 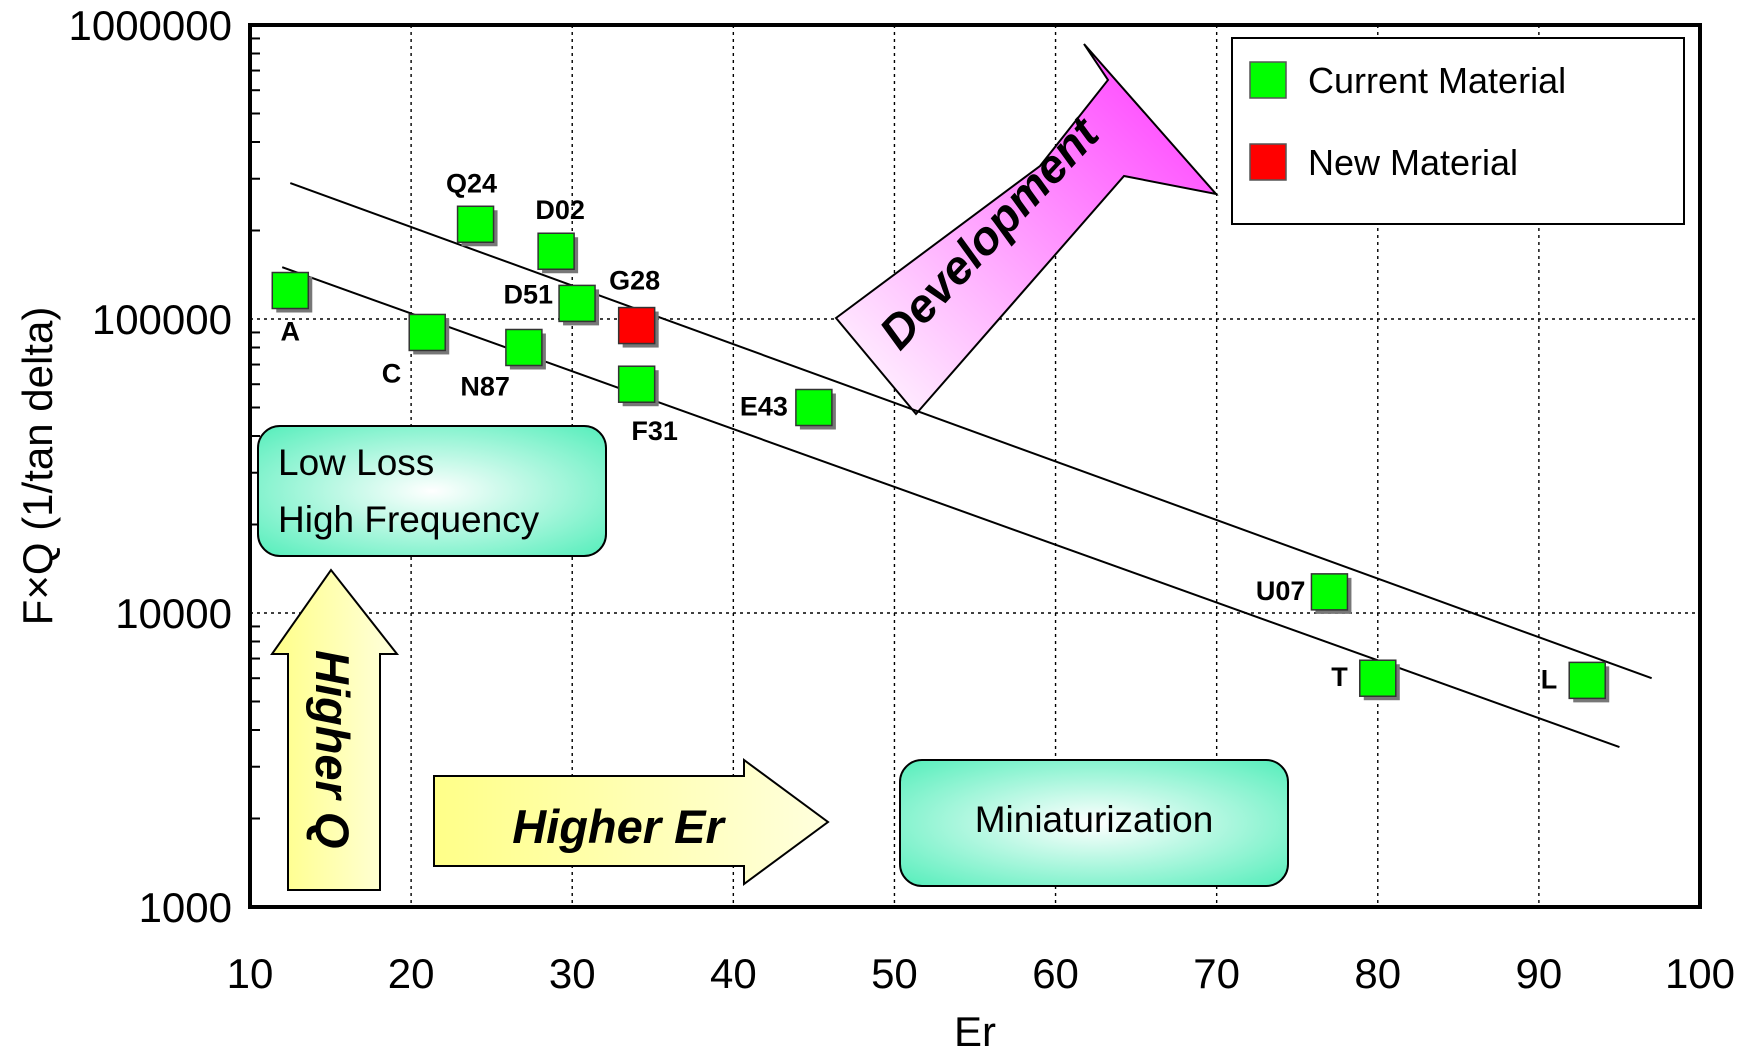 What do you see at coordinates (471, 183) in the screenshot?
I see `point-label: Q24` at bounding box center [471, 183].